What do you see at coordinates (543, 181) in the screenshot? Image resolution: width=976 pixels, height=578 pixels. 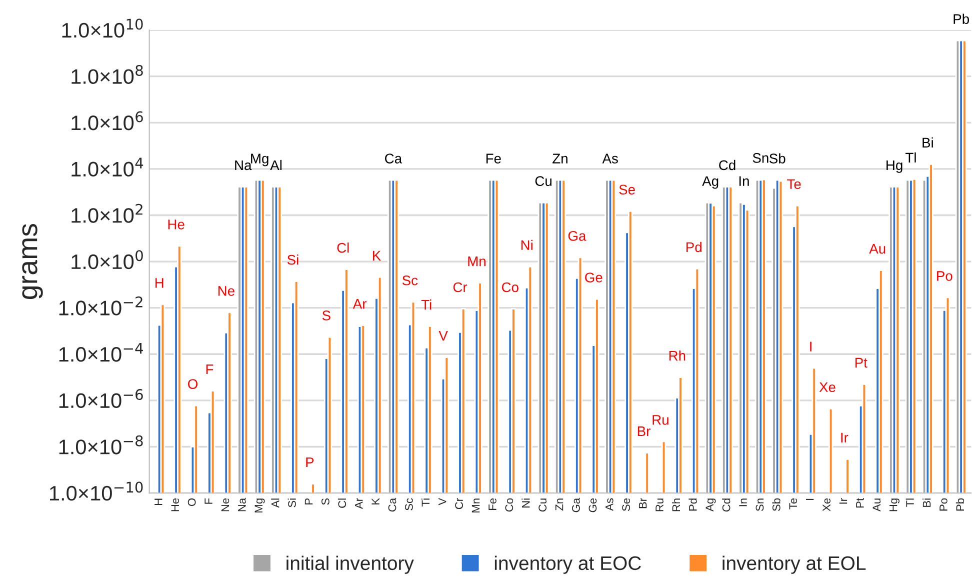 I see `annotation: Cu` at bounding box center [543, 181].